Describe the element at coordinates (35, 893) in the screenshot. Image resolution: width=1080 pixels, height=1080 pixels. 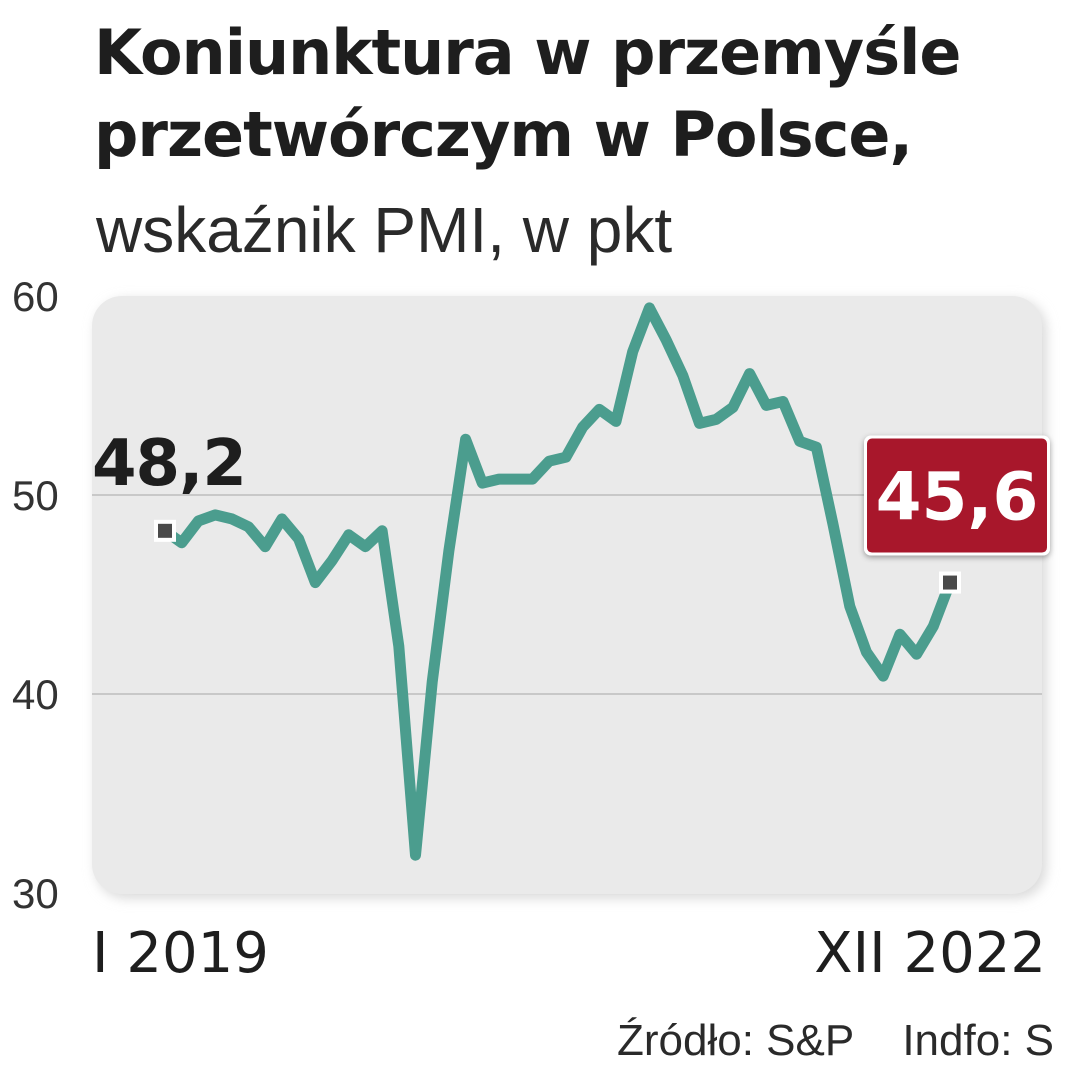
I see `y-tick-label-30: 30` at that location.